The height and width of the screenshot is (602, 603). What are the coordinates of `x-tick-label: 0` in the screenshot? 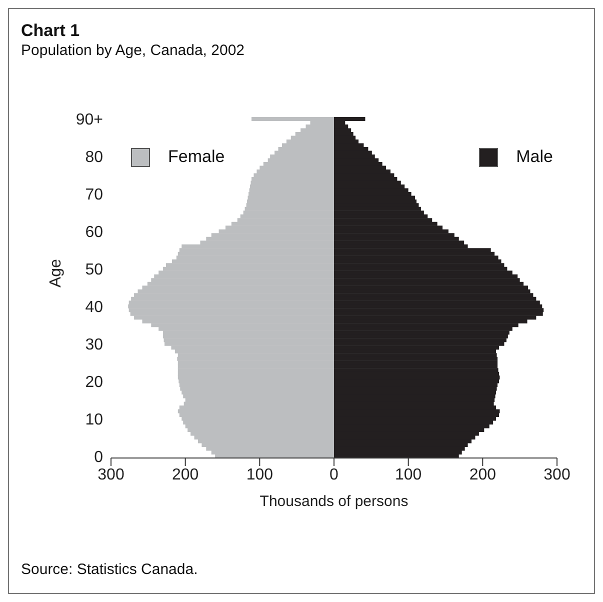 It's located at (334, 475).